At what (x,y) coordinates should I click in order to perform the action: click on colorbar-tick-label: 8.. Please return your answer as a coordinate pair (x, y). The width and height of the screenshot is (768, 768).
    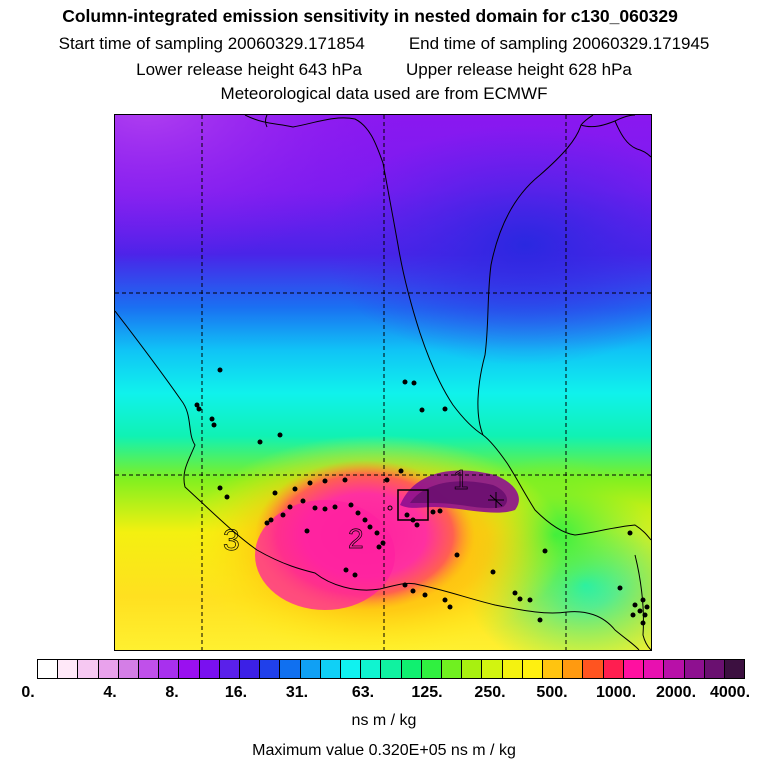
    Looking at the image, I should click on (172, 692).